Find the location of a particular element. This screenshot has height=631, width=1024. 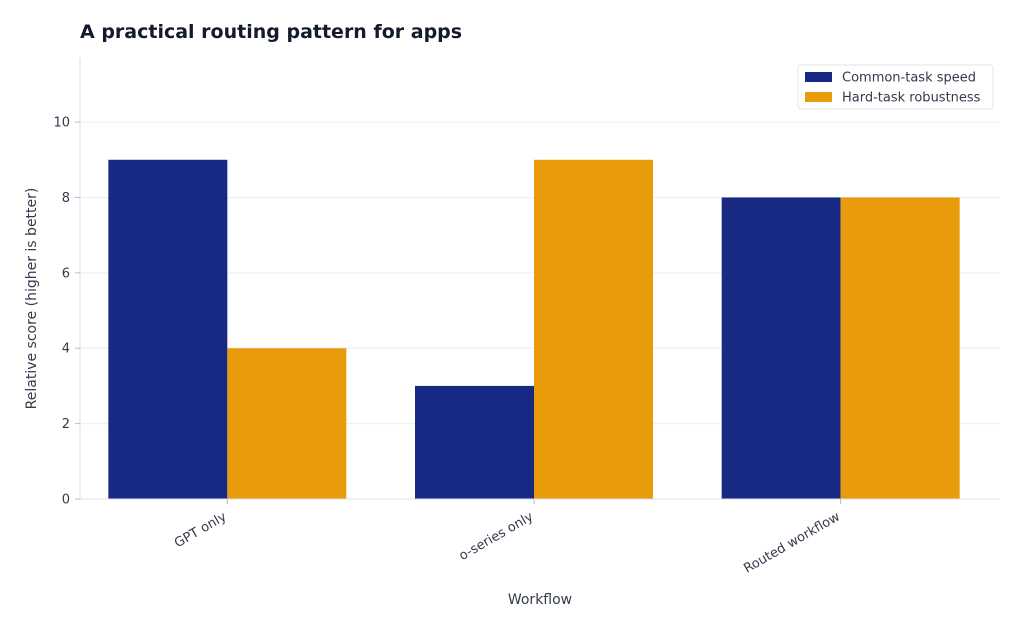

y-tick-label: 10 is located at coordinates (61, 123).